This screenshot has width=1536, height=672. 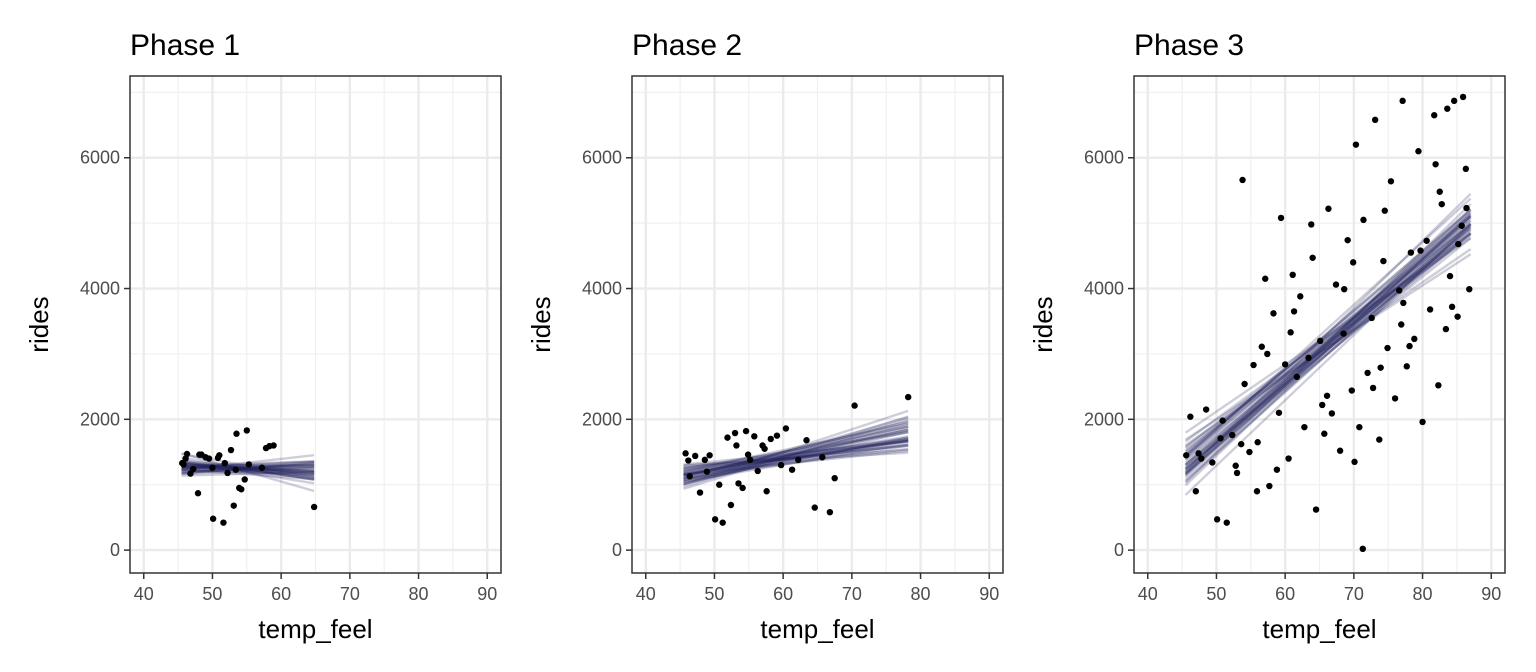 I want to click on y-tick-label: 4000, so click(x=1104, y=289).